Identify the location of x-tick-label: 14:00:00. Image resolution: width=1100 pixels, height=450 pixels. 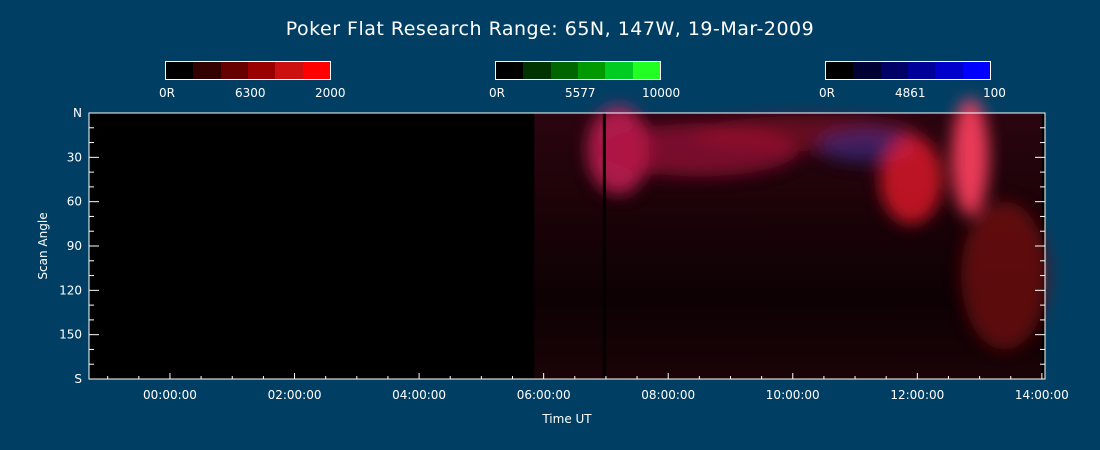
(1042, 395).